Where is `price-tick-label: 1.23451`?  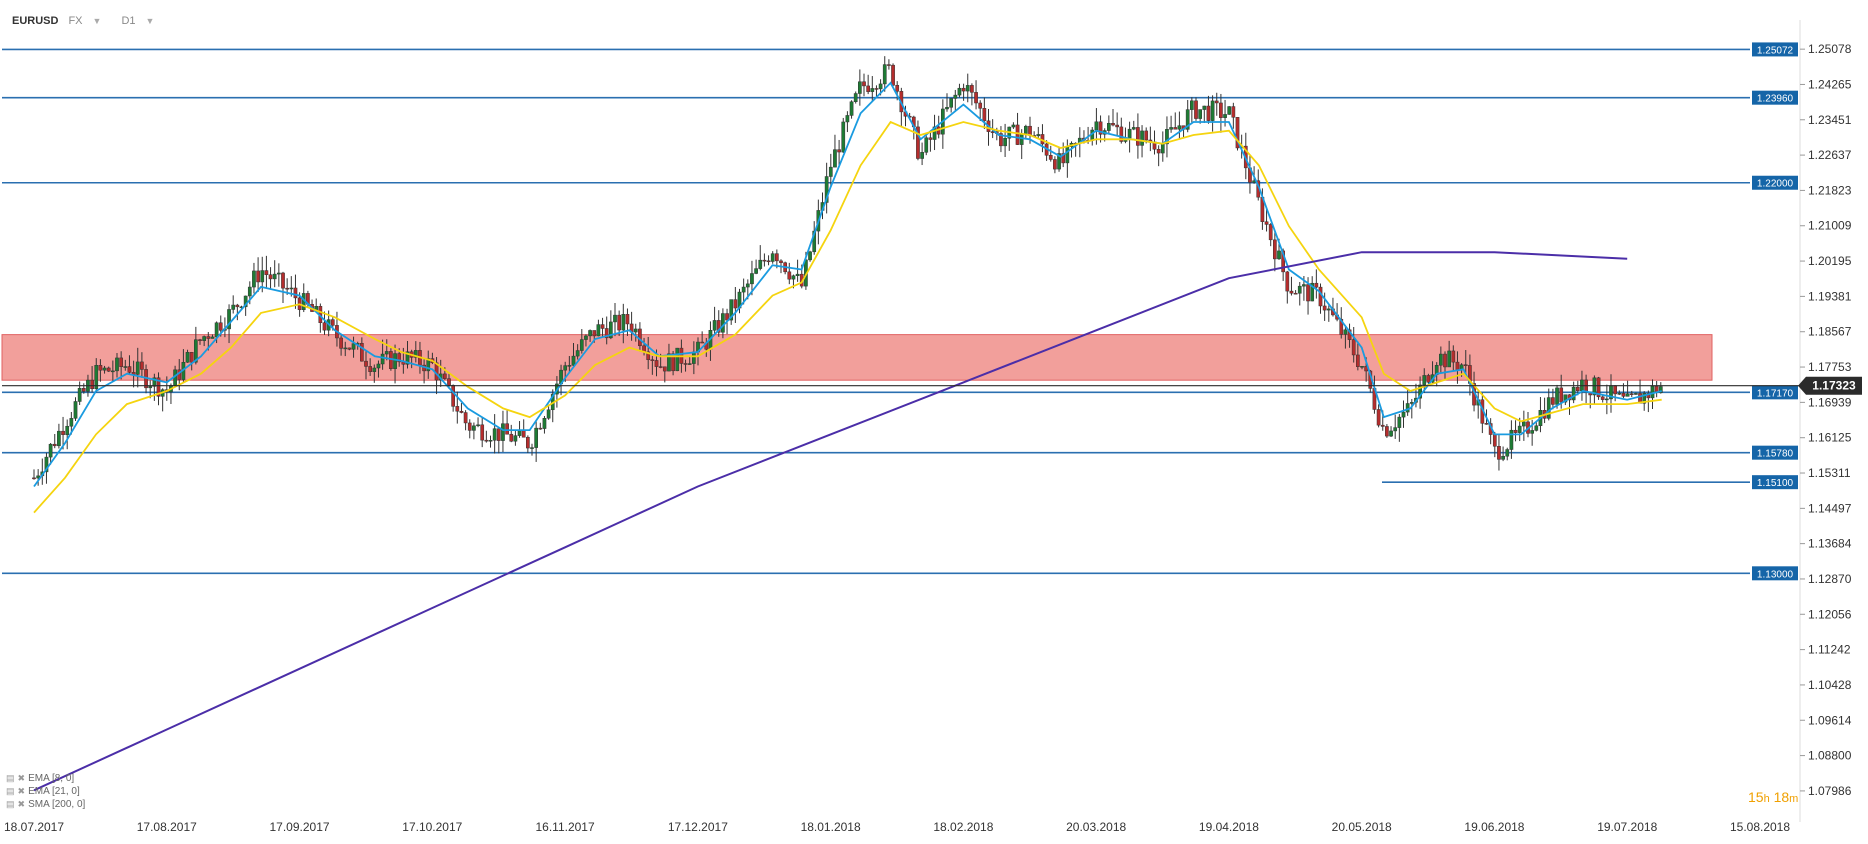
price-tick-label: 1.23451 is located at coordinates (1830, 120).